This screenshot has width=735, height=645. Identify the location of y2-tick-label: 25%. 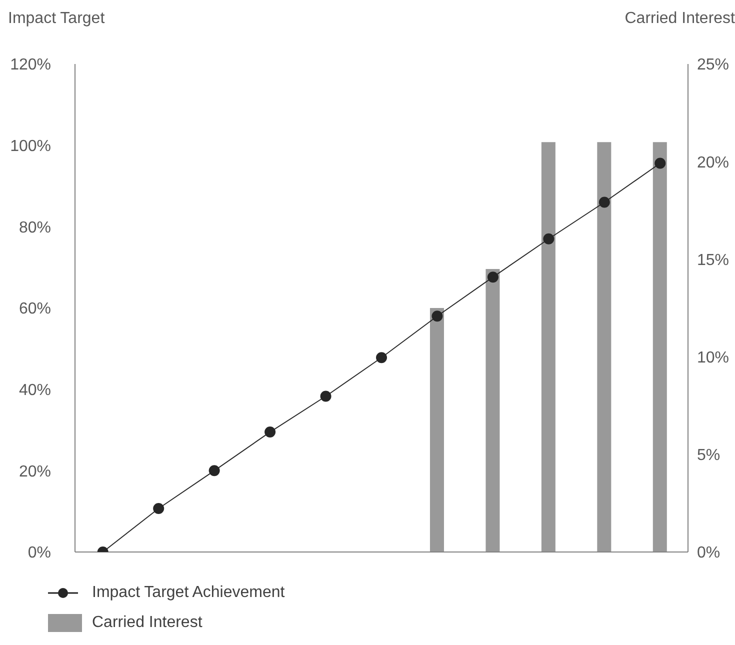
(713, 65).